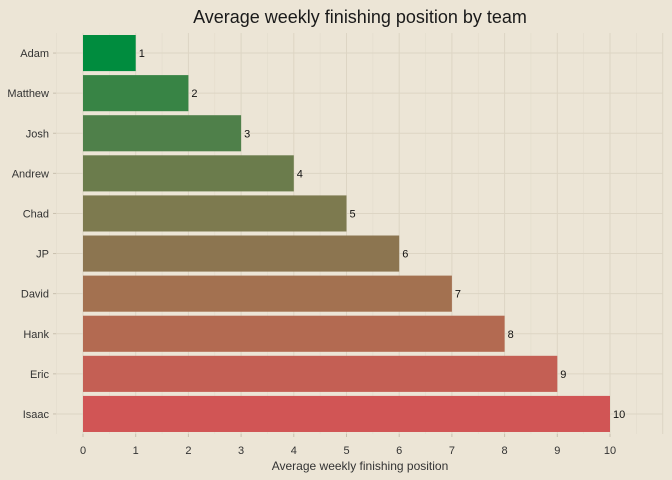  Describe the element at coordinates (267, 293) in the screenshot. I see `bar-david` at that location.